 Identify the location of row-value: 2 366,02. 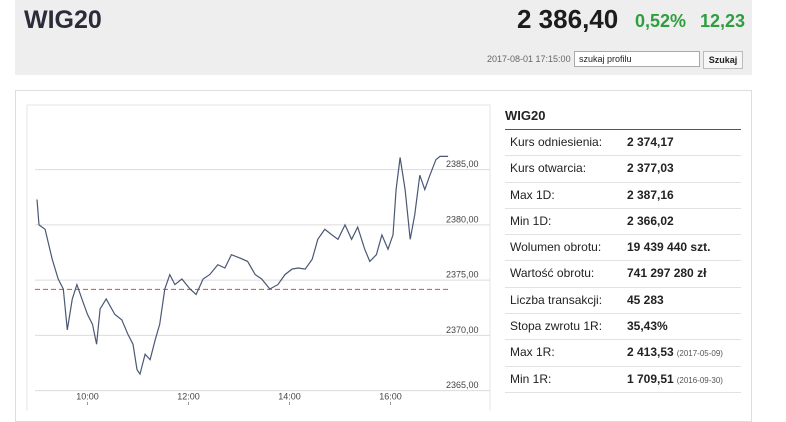
(650, 220).